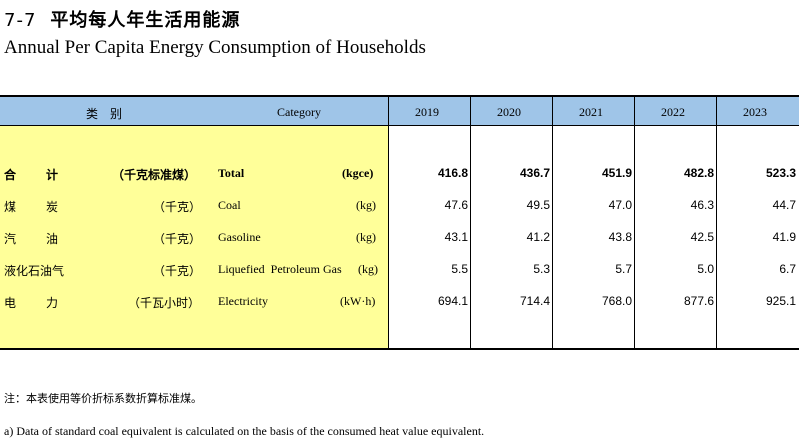 The width and height of the screenshot is (799, 446). What do you see at coordinates (299, 112) in the screenshot?
I see `header-category-en: Category` at bounding box center [299, 112].